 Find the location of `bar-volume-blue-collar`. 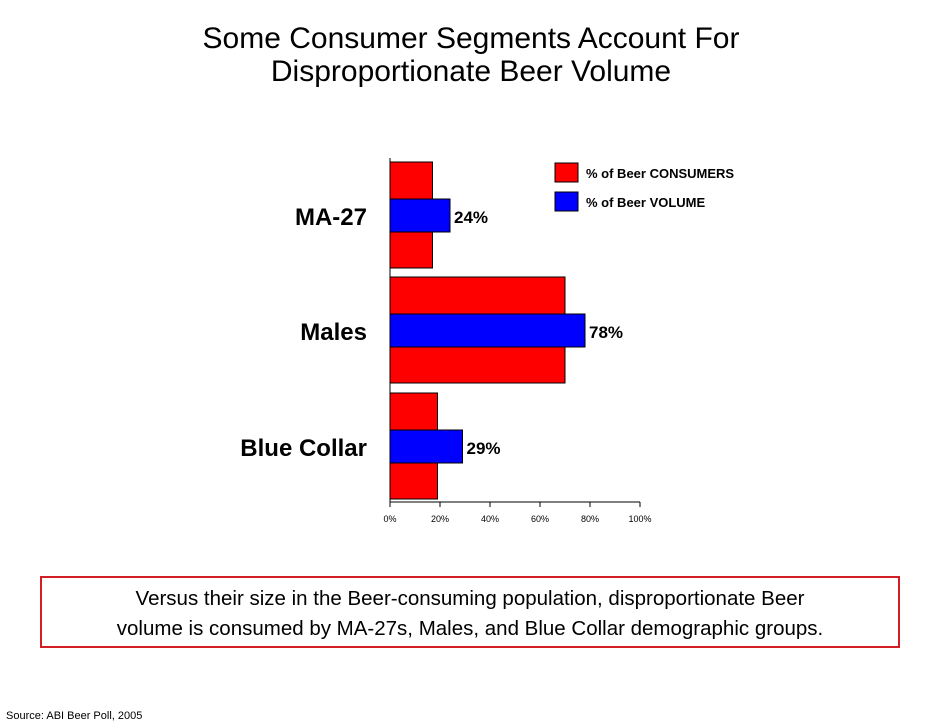

bar-volume-blue-collar is located at coordinates (426, 446).